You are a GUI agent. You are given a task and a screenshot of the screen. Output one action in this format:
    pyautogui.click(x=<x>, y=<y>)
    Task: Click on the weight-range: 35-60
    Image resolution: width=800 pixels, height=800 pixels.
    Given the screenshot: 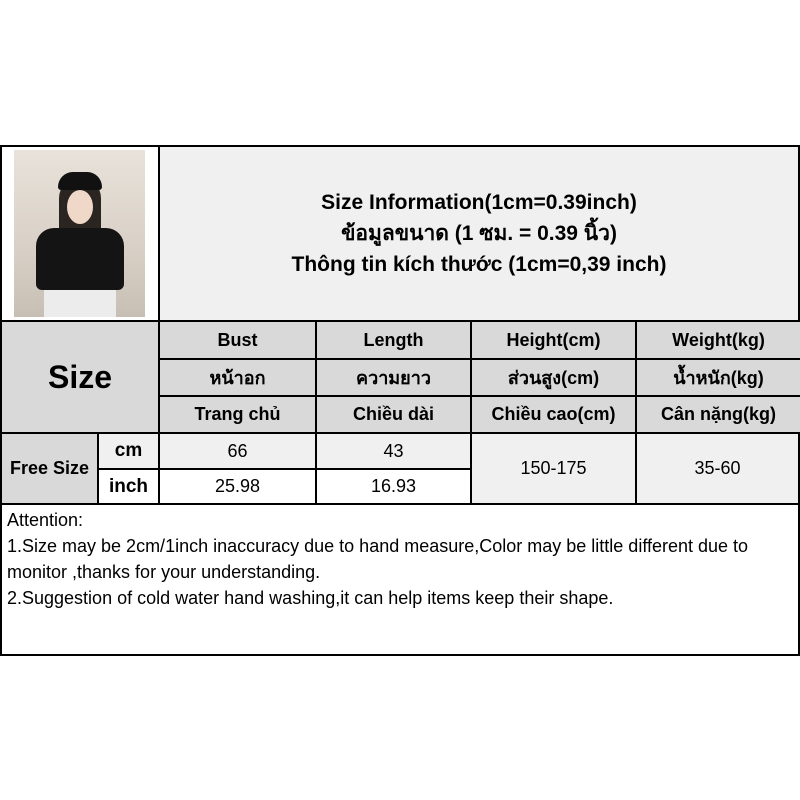 What is the action you would take?
    pyautogui.click(x=717, y=468)
    